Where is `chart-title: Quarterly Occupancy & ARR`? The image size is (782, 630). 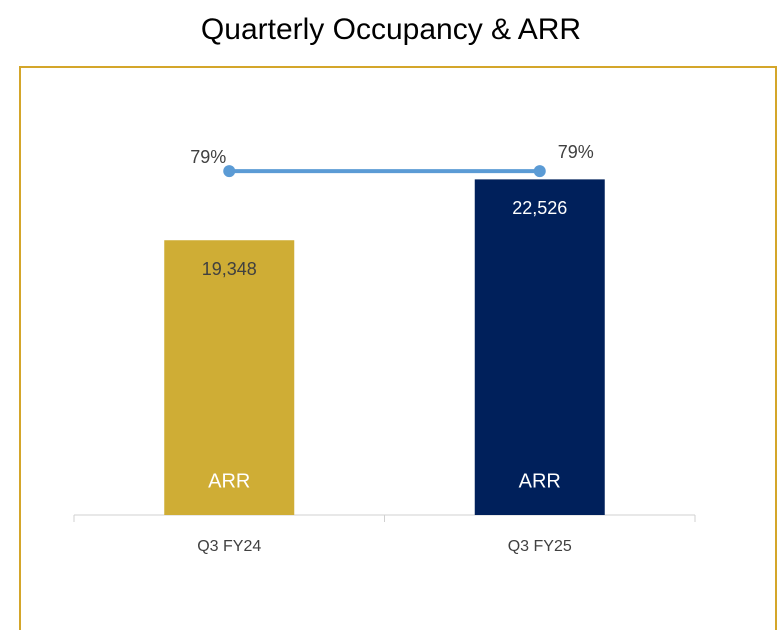
chart-title: Quarterly Occupancy & ARR is located at coordinates (391, 29).